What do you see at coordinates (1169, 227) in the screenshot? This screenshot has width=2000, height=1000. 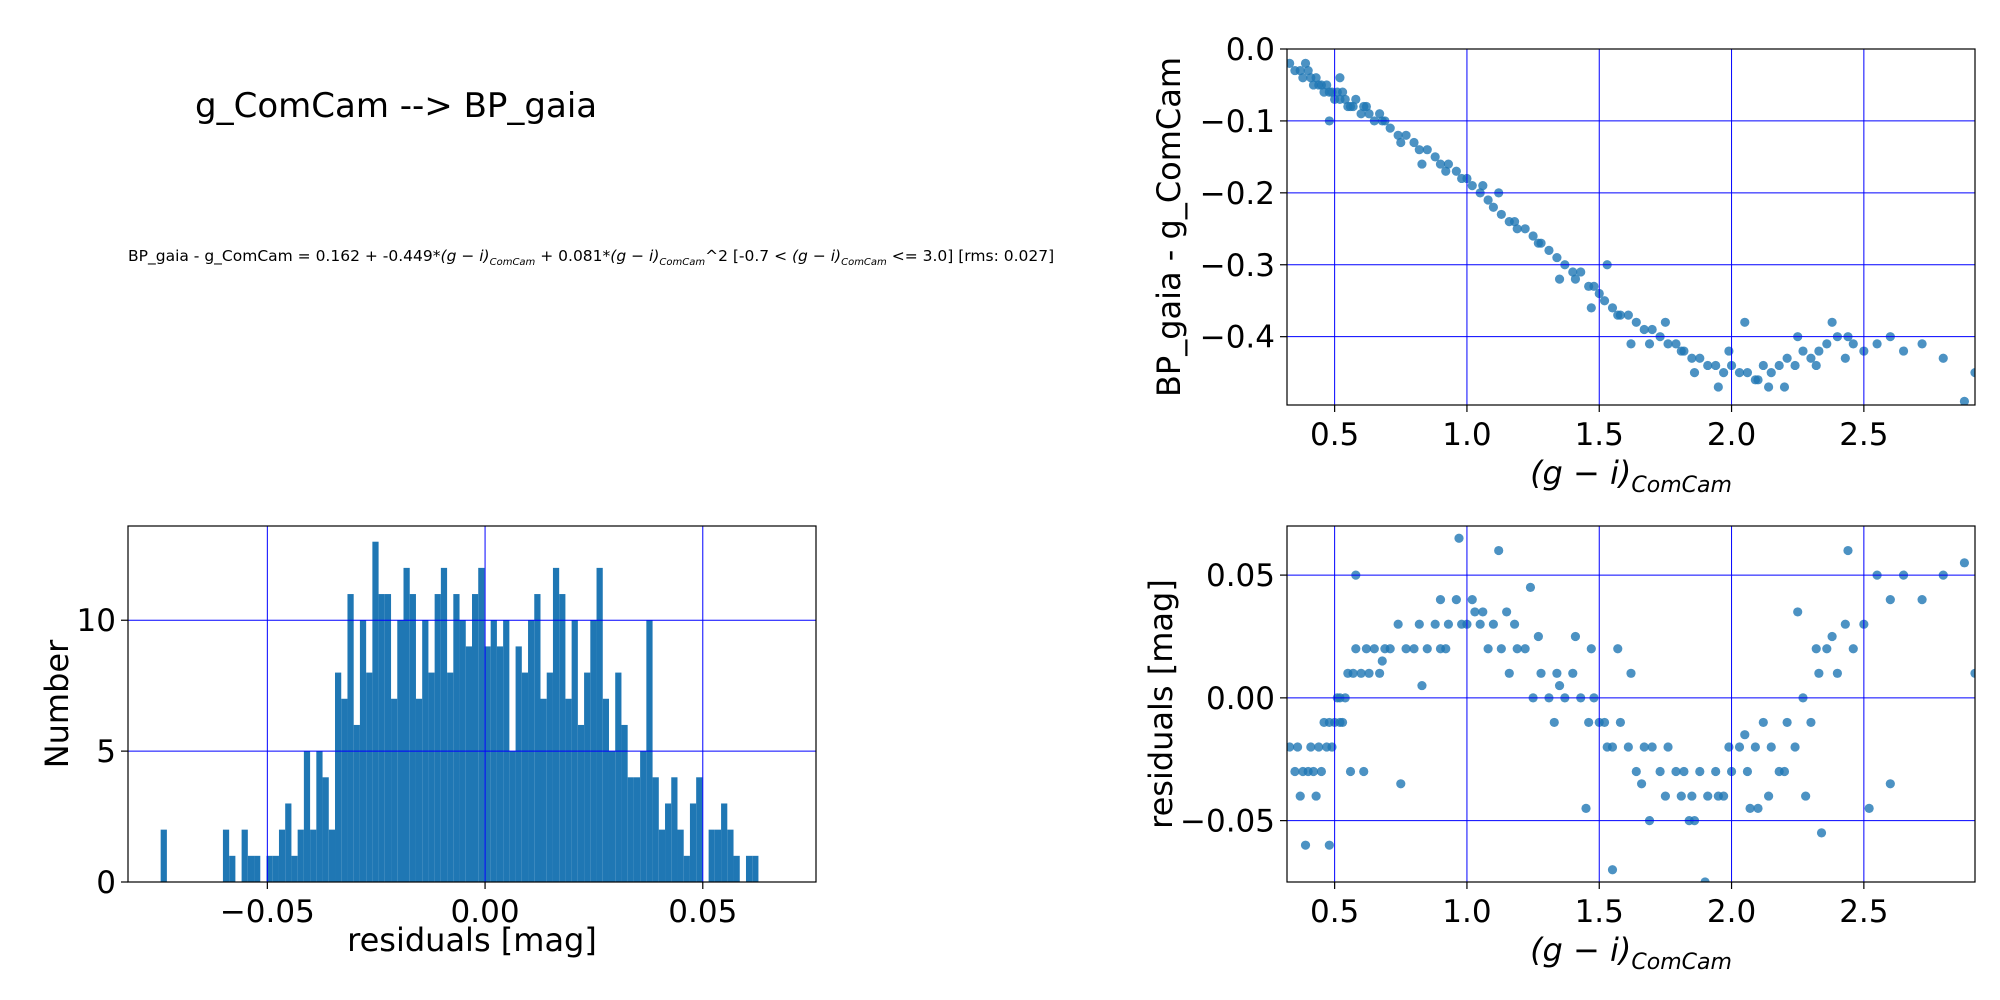 I see `y-axis-label: BP_gaia - g_ComCam` at bounding box center [1169, 227].